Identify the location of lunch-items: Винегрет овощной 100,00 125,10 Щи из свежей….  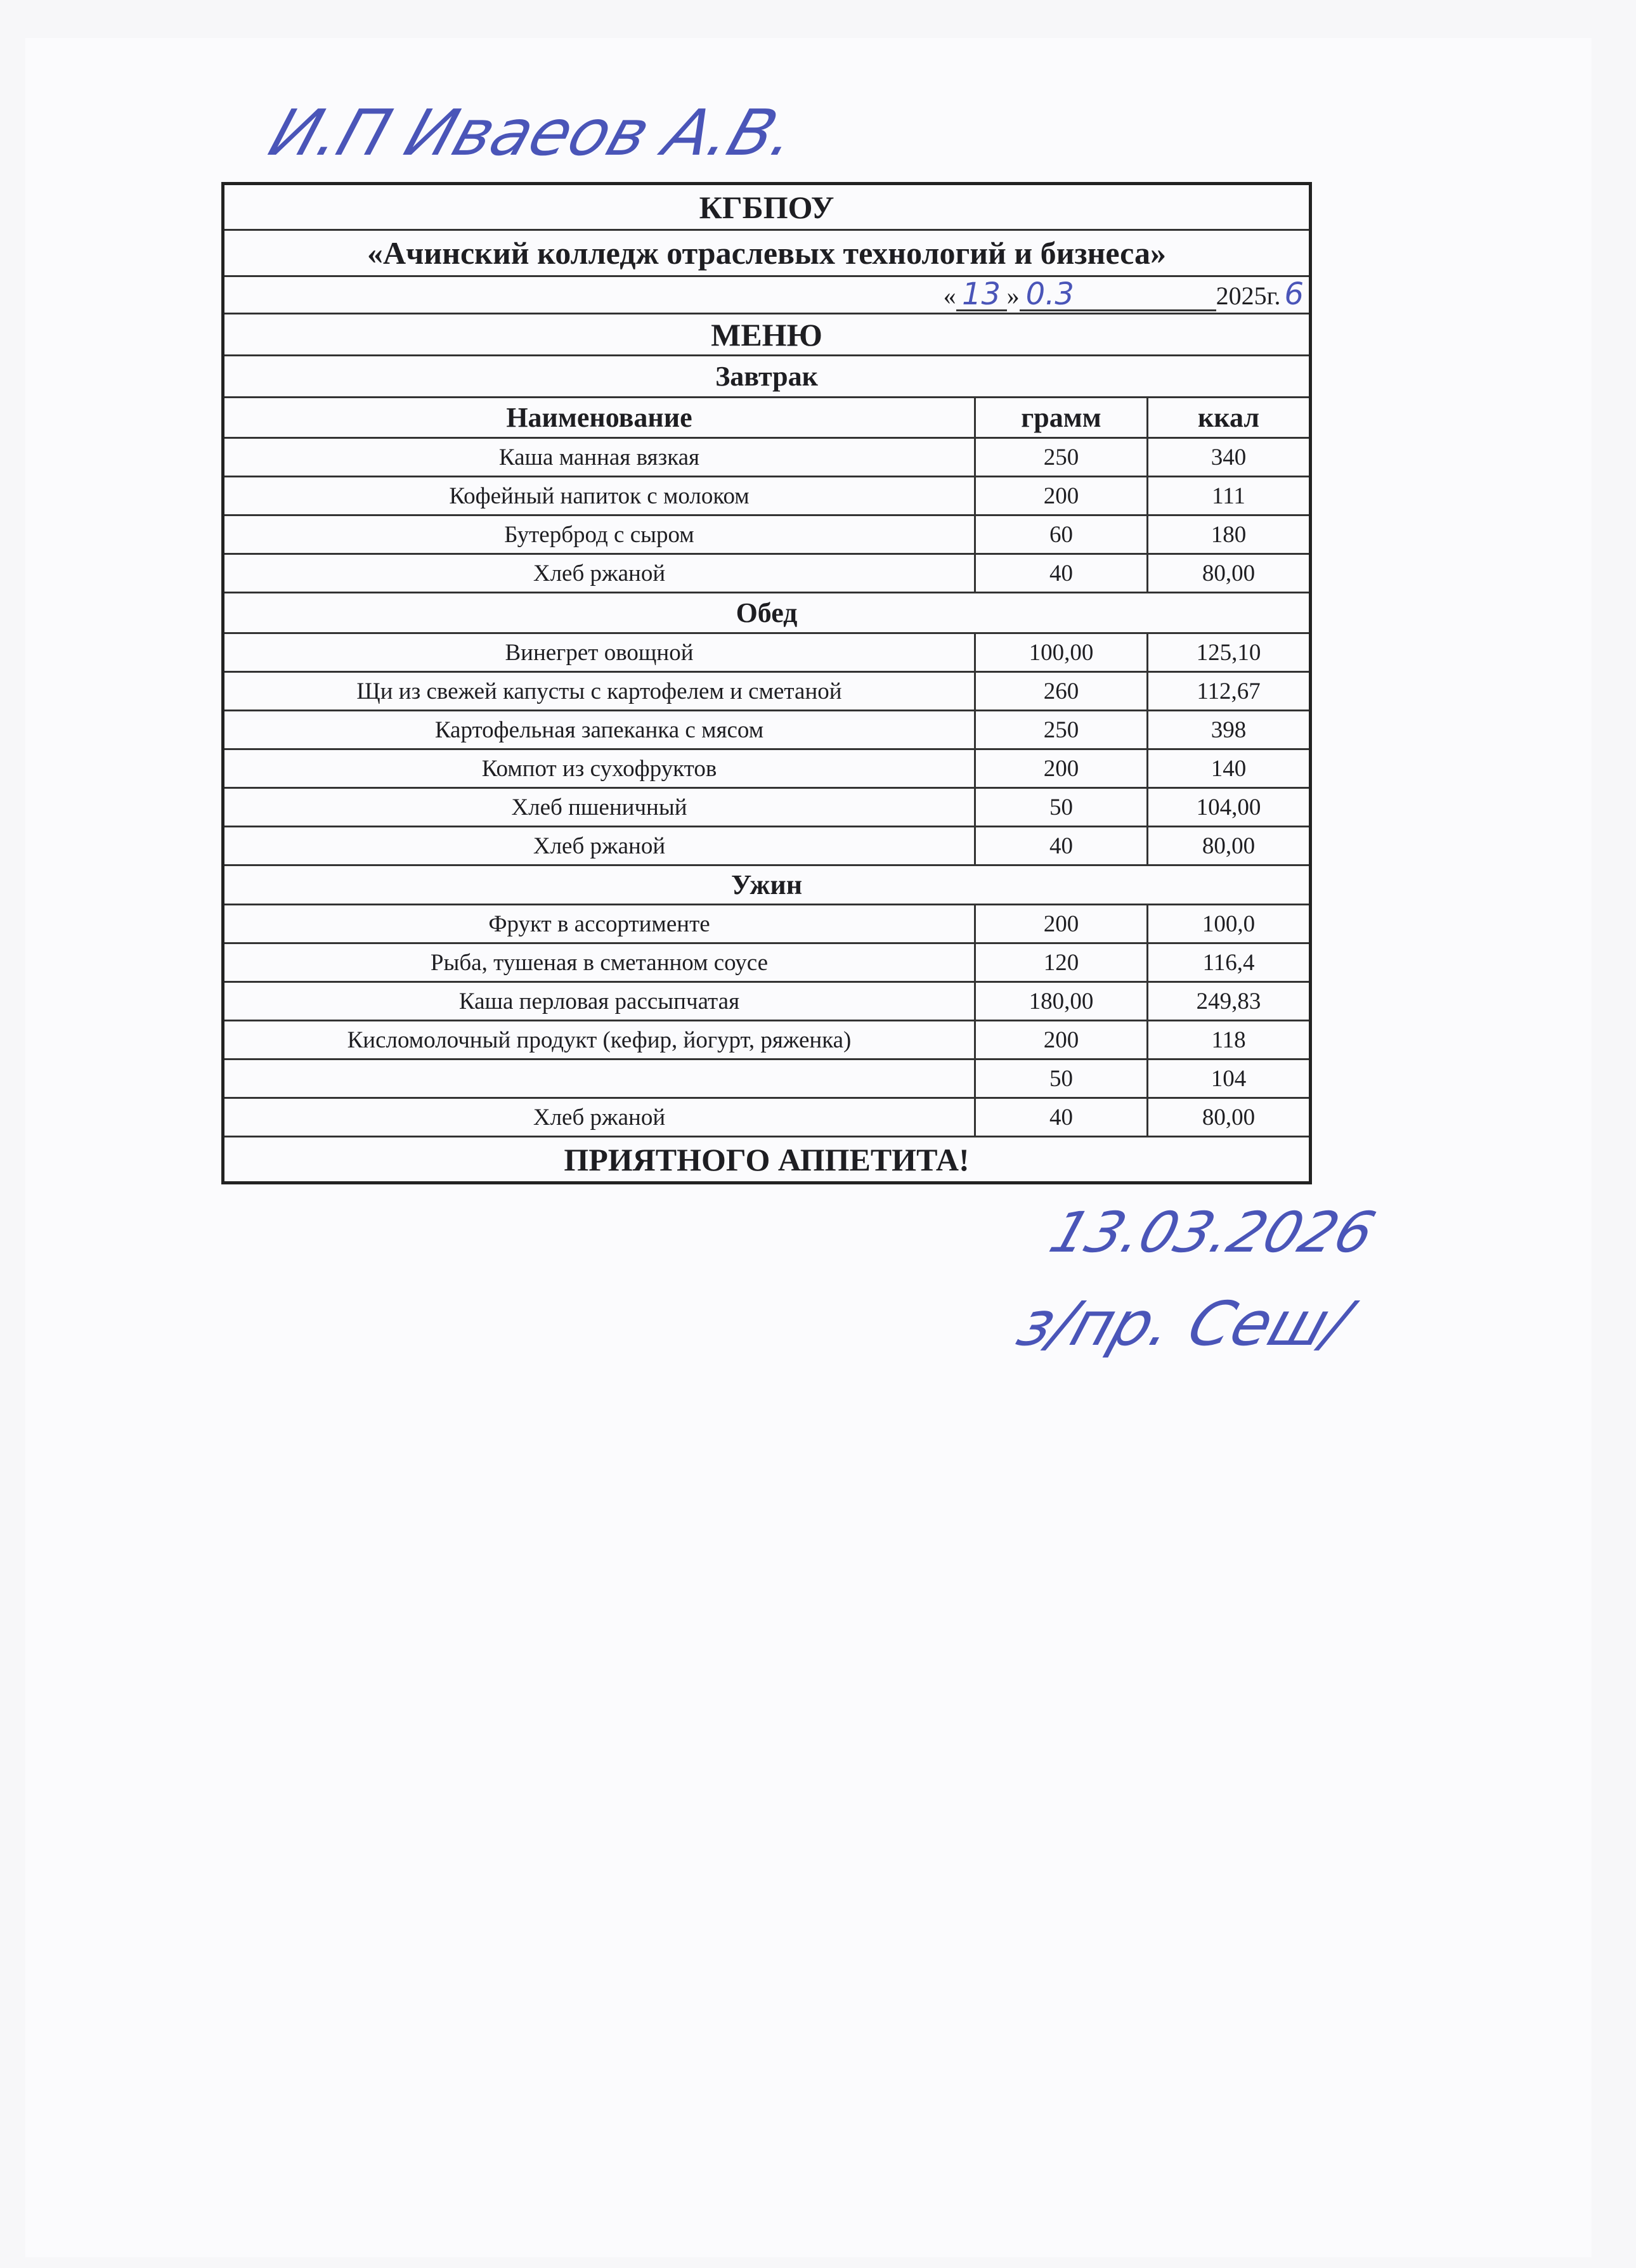
(767, 749).